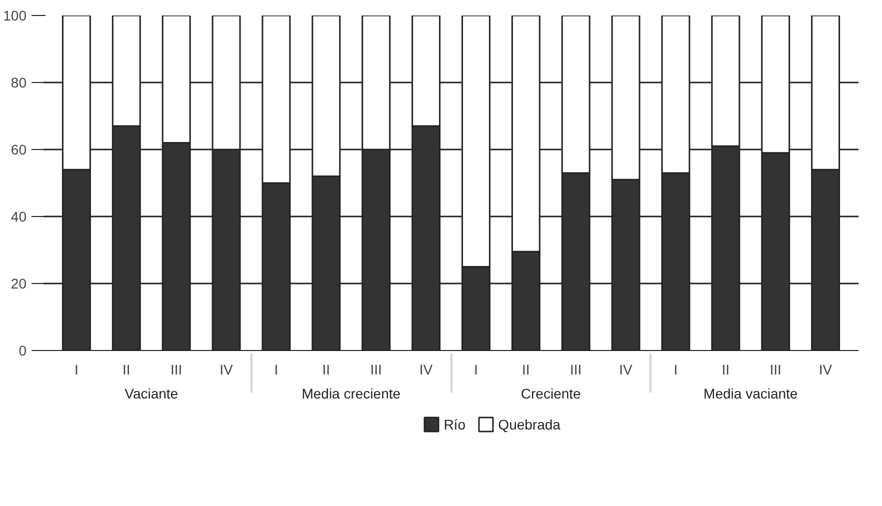 The width and height of the screenshot is (882, 506). Describe the element at coordinates (18, 150) in the screenshot. I see `y-tick-label: 60` at that location.